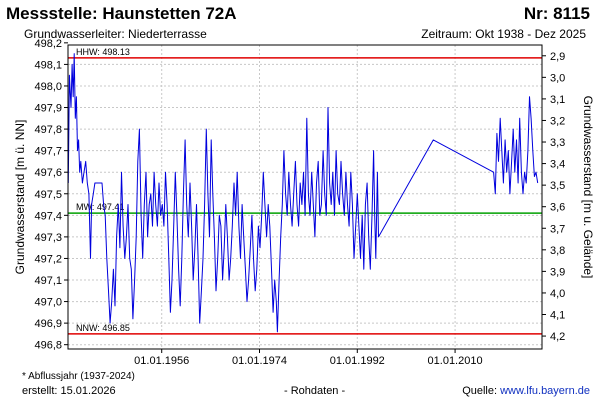  What do you see at coordinates (557, 272) in the screenshot?
I see `y2-tick-label: 3,9` at bounding box center [557, 272].